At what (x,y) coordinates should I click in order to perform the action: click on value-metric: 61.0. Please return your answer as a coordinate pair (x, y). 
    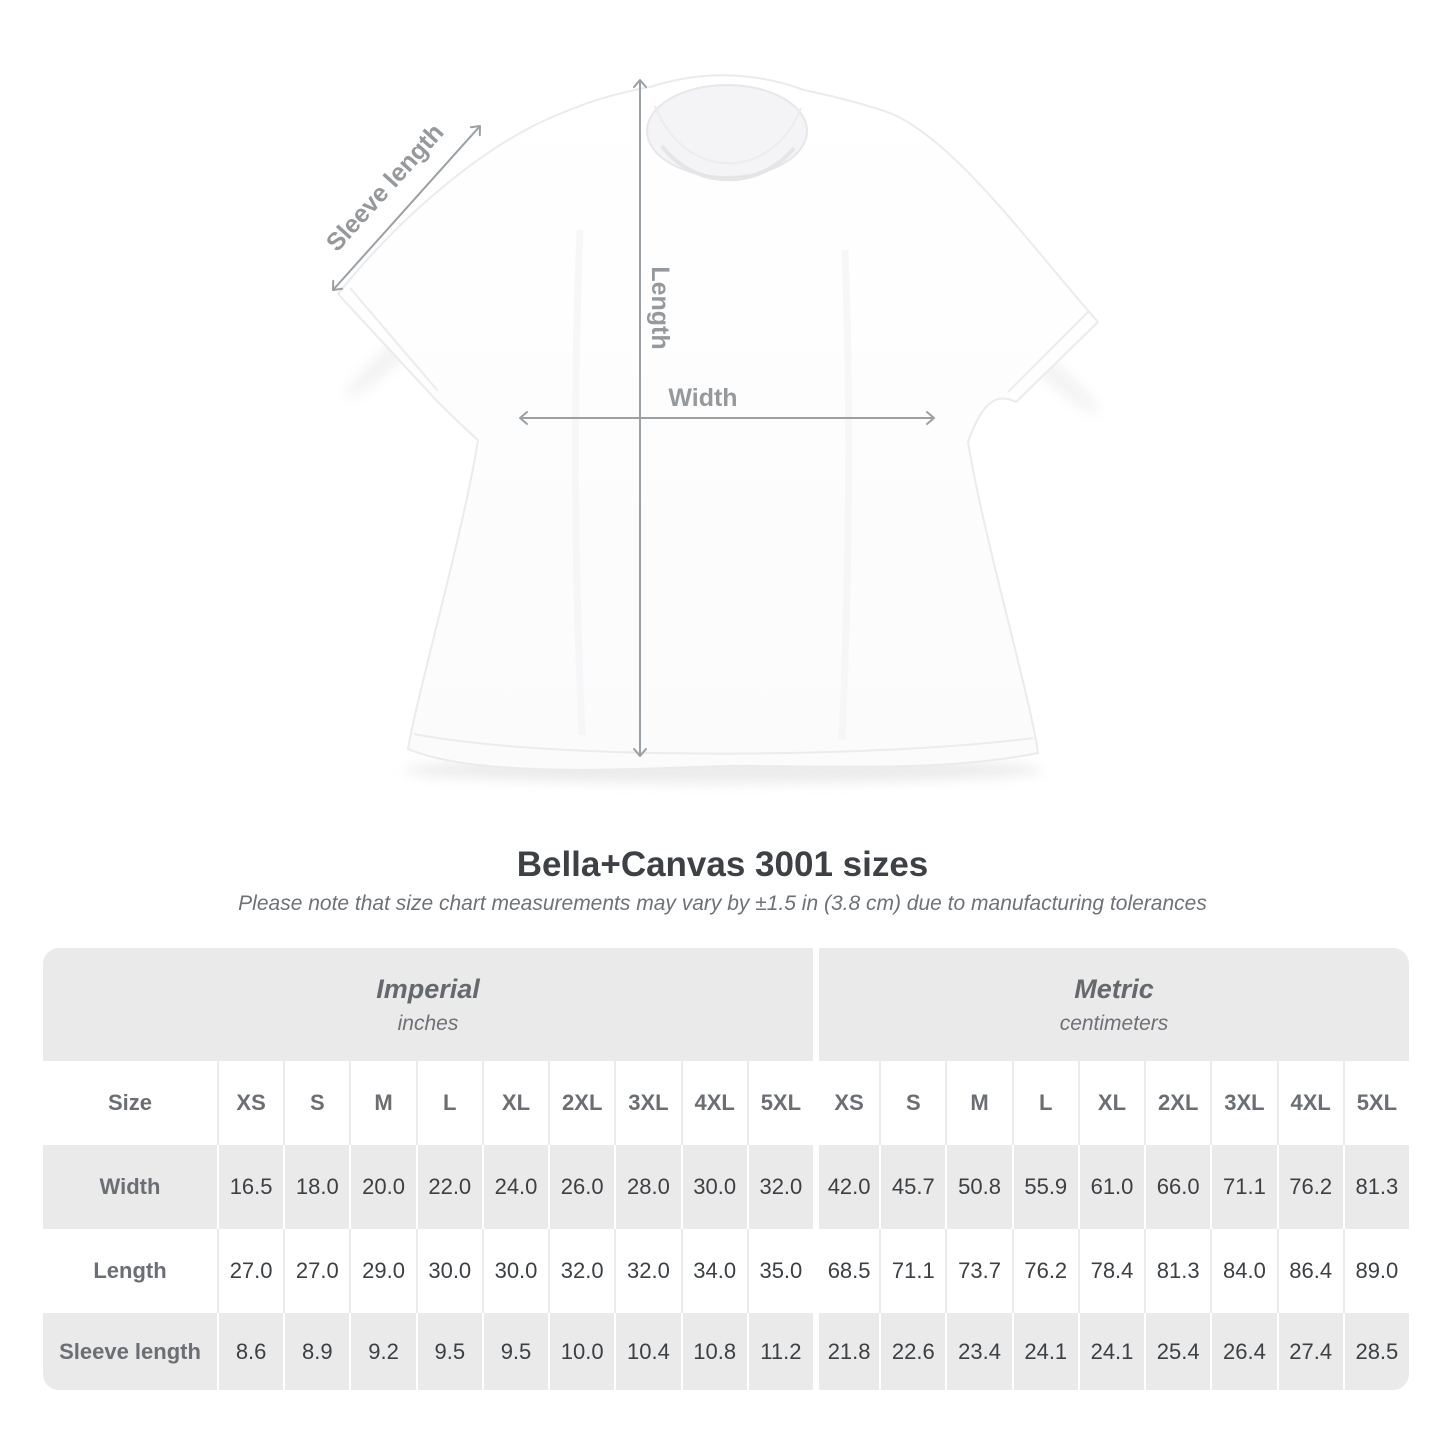
    Looking at the image, I should click on (1111, 1187).